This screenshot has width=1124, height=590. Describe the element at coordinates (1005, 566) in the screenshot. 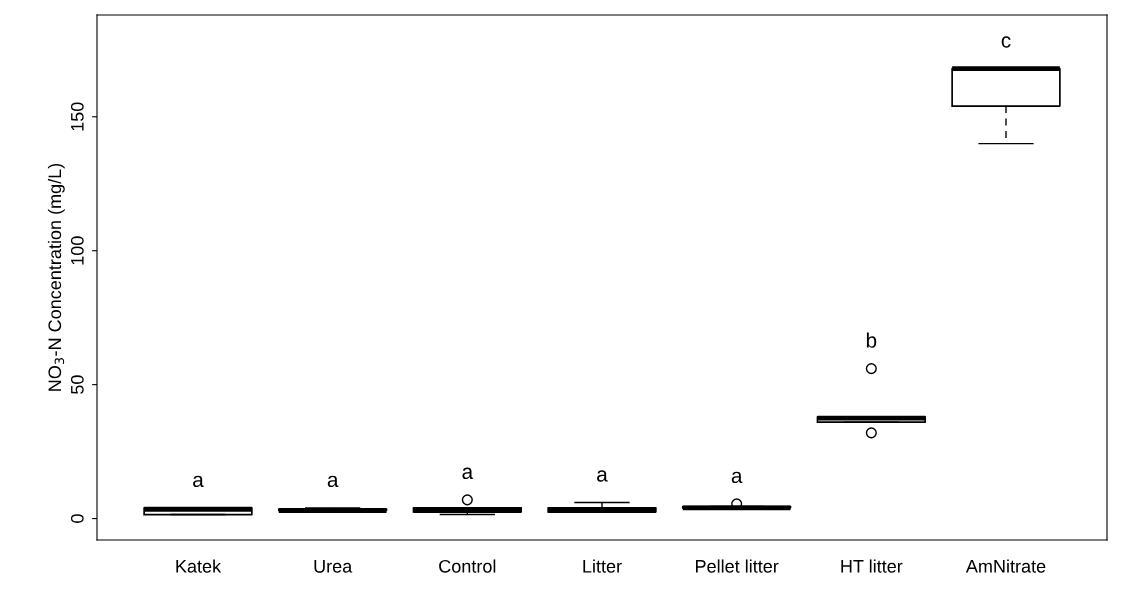

I see `x-tick-label: AmNitrate` at that location.